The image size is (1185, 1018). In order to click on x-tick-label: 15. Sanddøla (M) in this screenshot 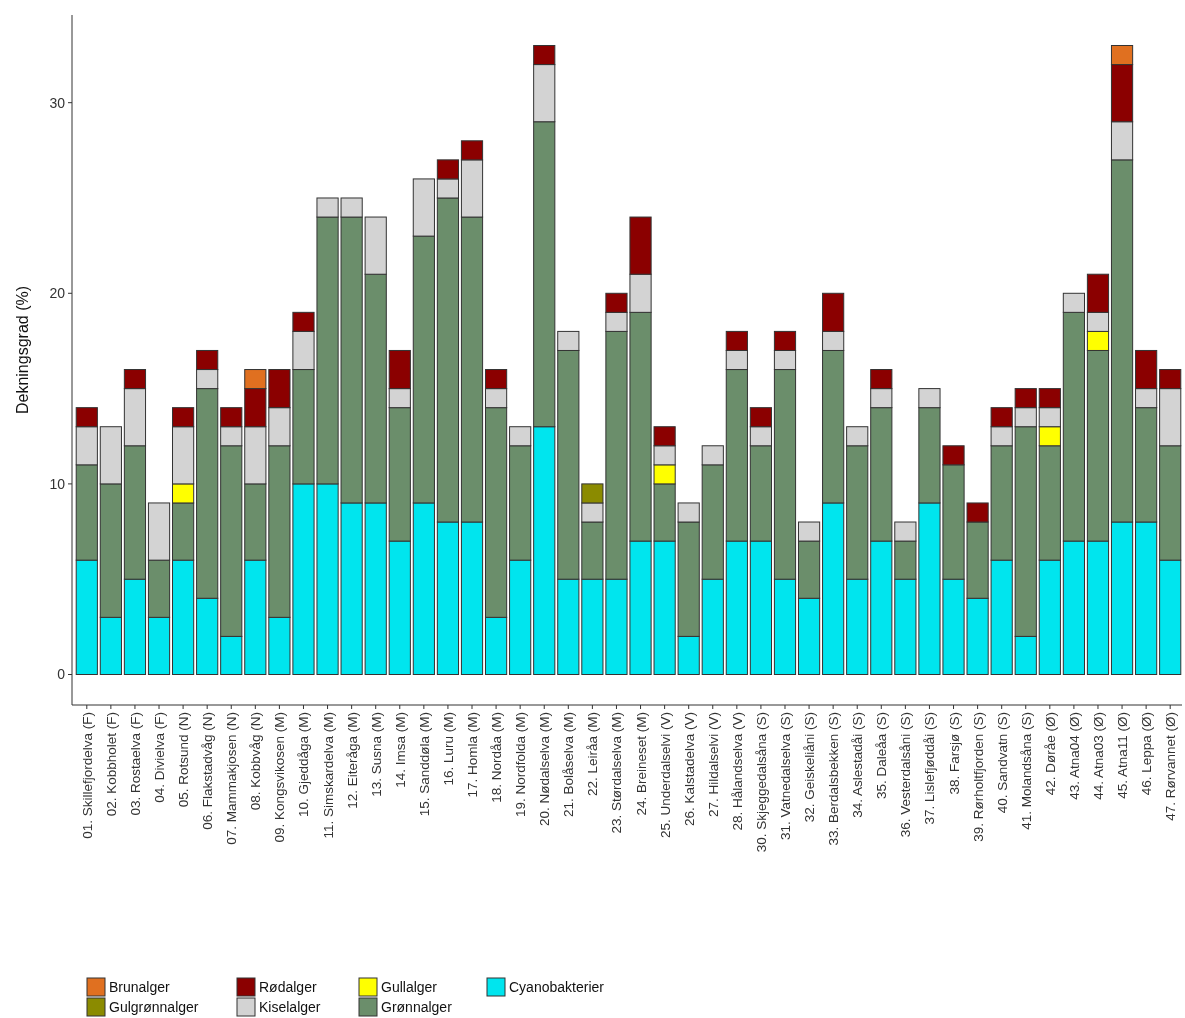, I will do `click(424, 764)`.